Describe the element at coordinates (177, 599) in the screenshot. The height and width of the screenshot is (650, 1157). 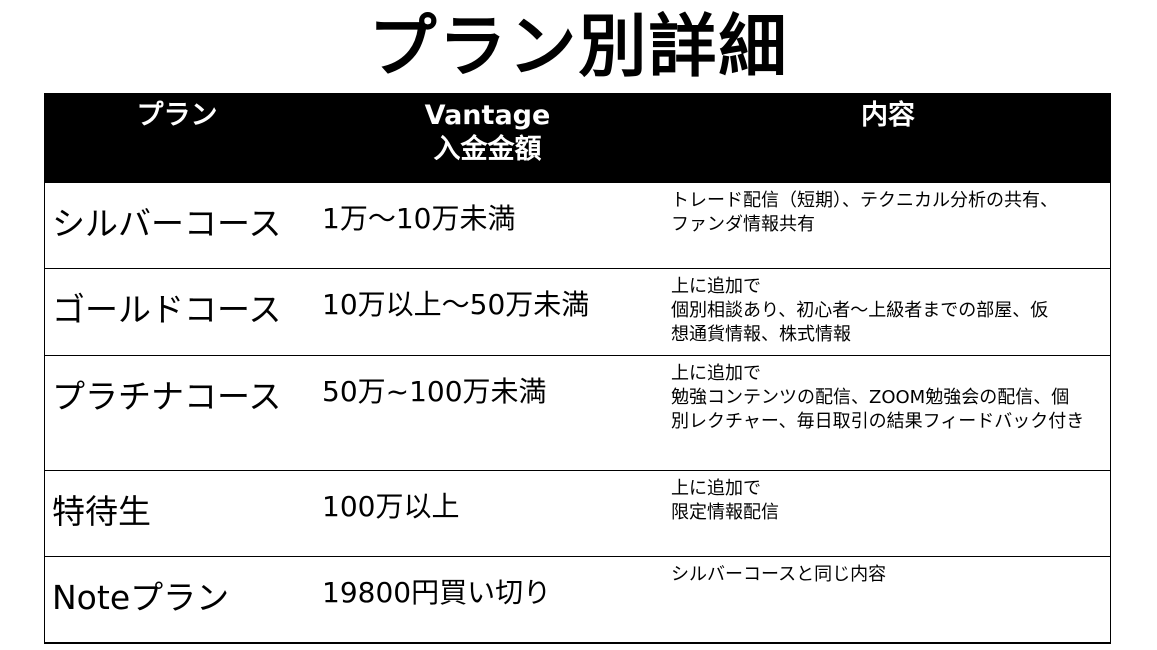
I see `plan-name: Noteプラン` at that location.